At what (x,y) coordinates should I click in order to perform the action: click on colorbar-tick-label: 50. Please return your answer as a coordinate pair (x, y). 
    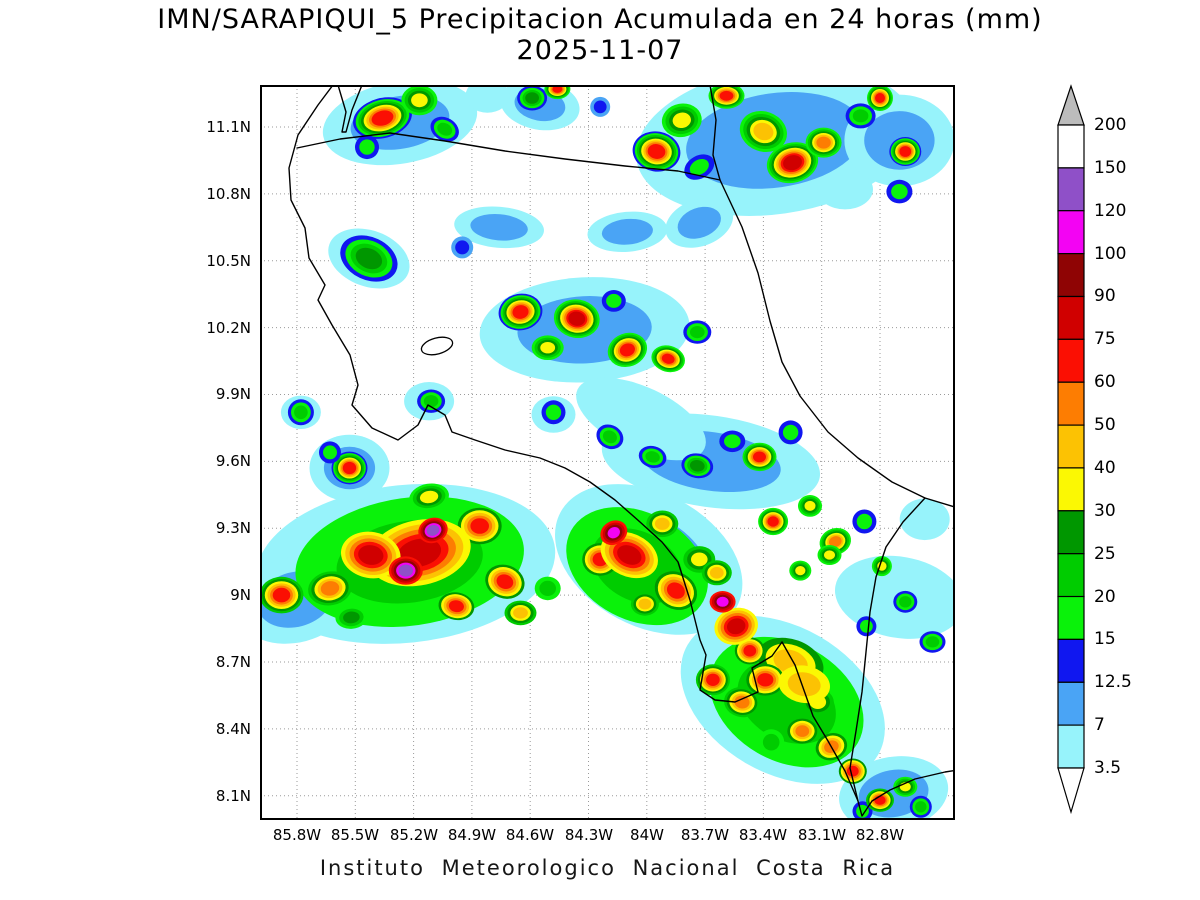
    Looking at the image, I should click on (1105, 425).